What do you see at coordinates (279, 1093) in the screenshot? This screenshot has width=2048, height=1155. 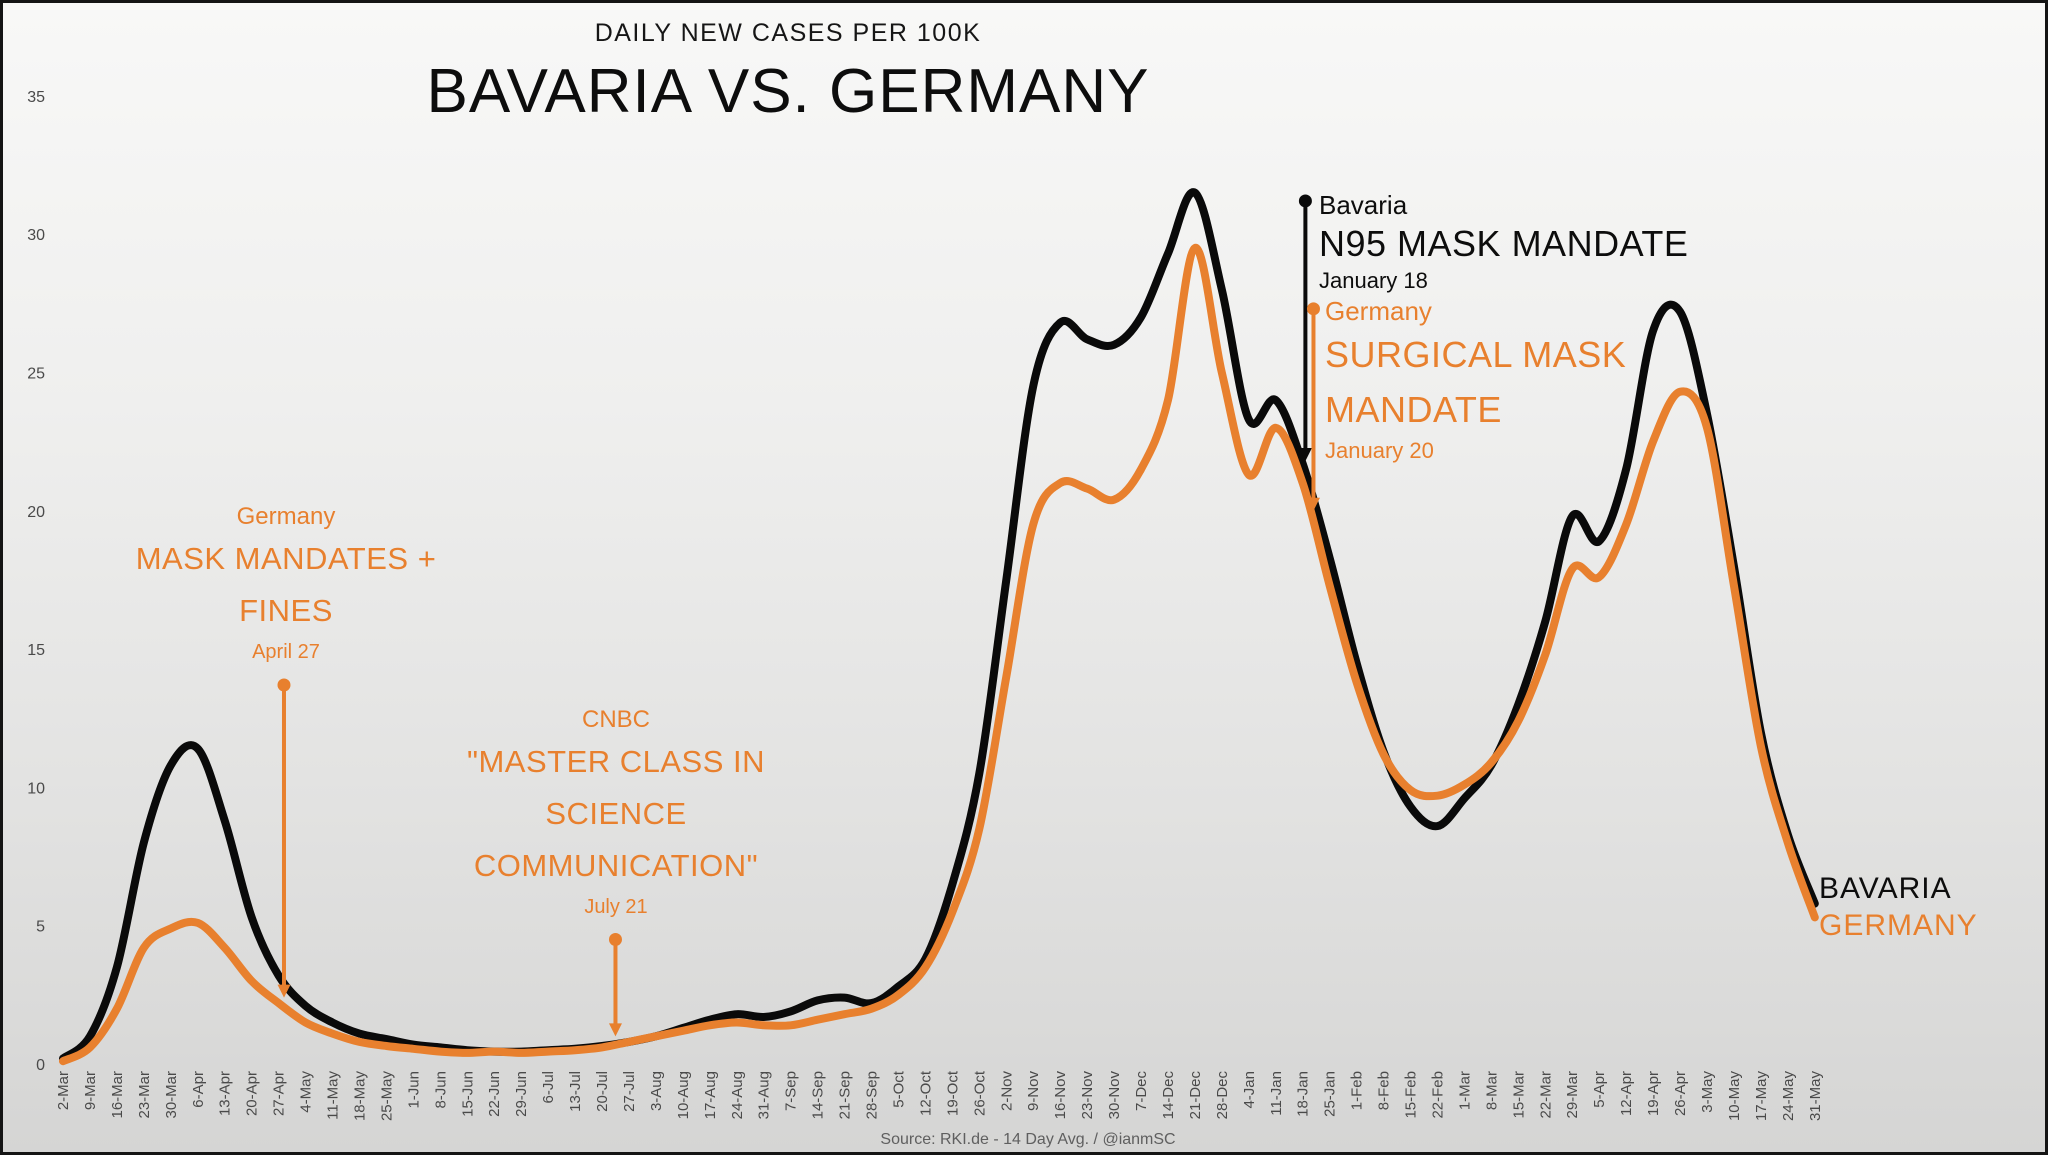 I see `x-axis-label: 27-Apr` at bounding box center [279, 1093].